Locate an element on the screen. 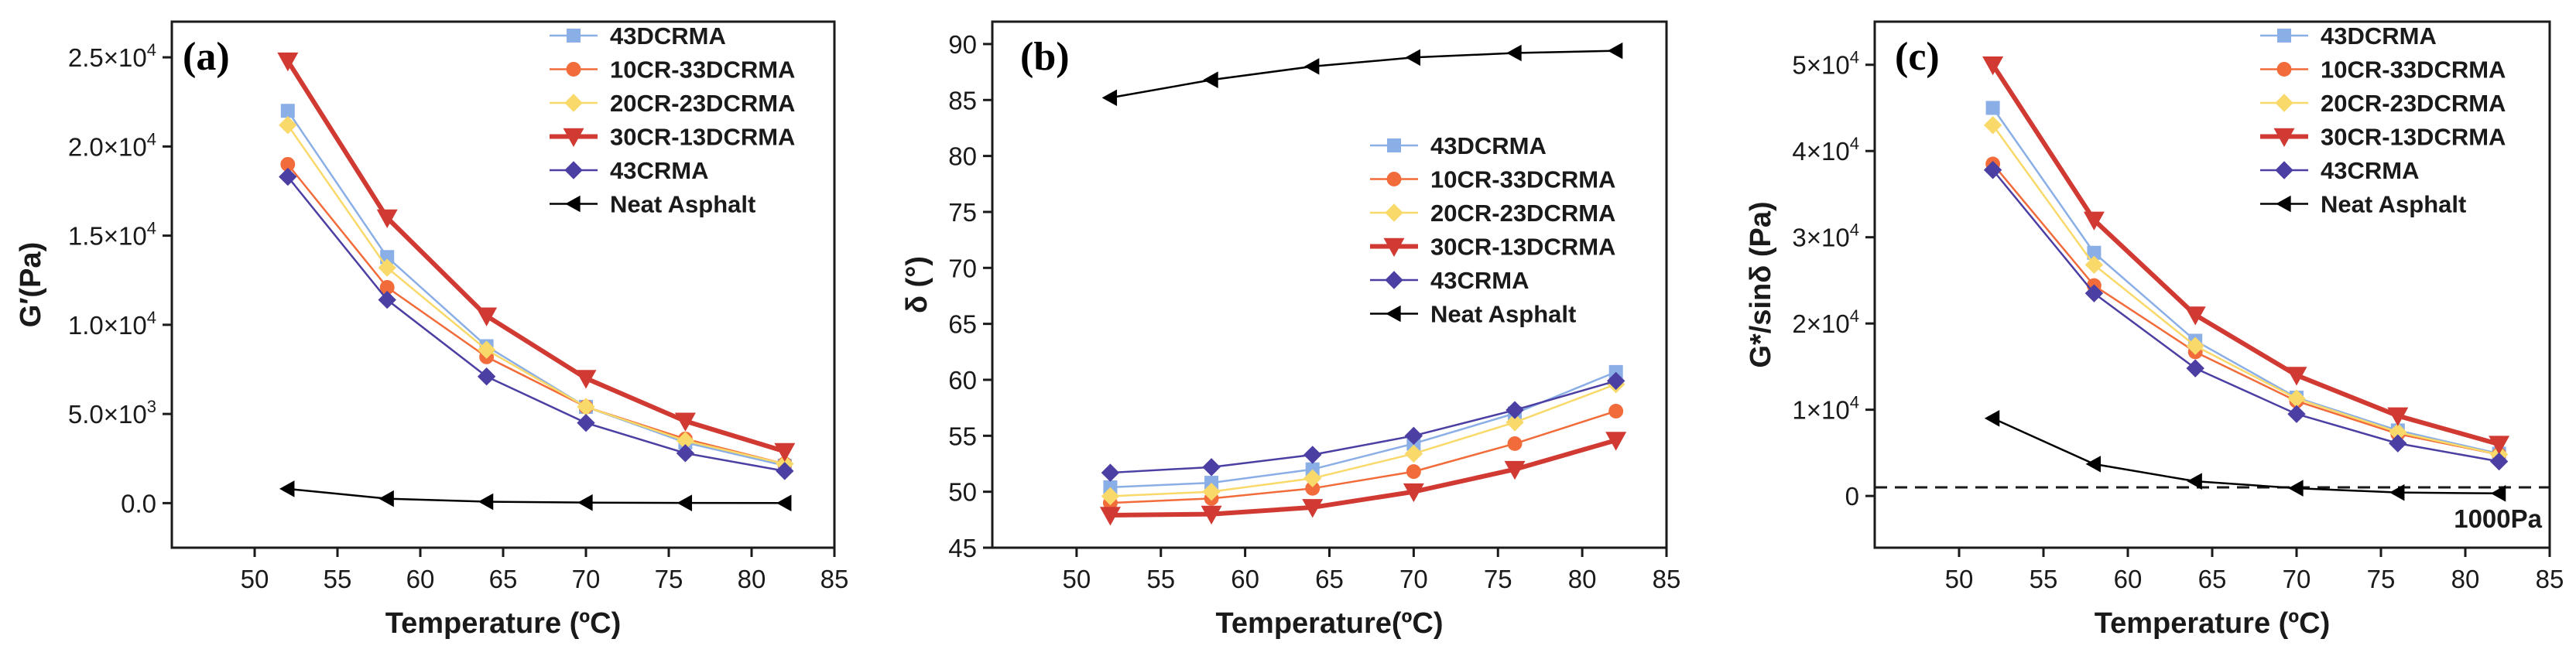  y-tick-label: 3×10⁴ is located at coordinates (1825, 236).